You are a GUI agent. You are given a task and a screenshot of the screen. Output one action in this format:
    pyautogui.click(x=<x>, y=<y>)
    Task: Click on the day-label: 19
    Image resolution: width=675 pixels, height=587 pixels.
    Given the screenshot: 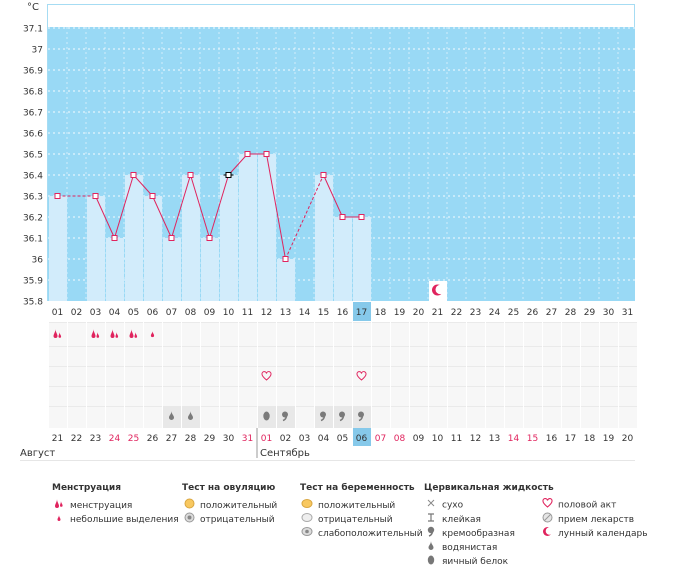 What is the action you would take?
    pyautogui.click(x=400, y=313)
    